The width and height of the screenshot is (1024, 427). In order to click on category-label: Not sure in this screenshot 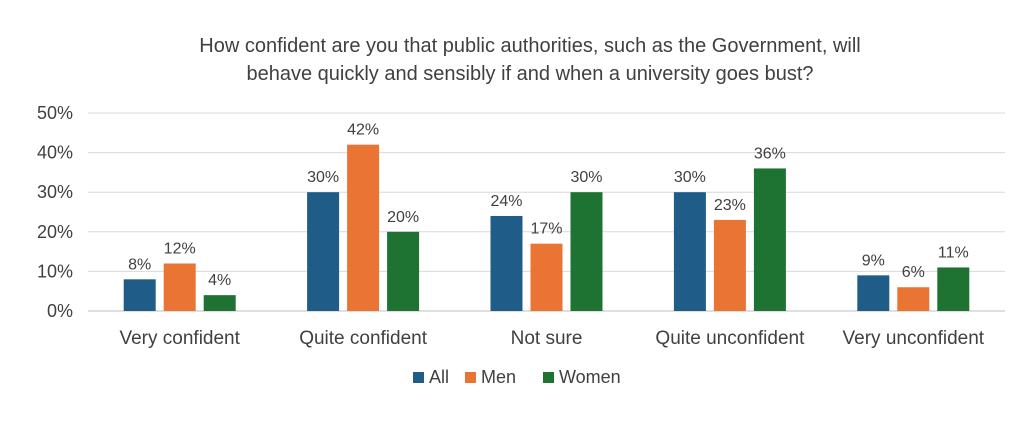, I will do `click(547, 338)`.